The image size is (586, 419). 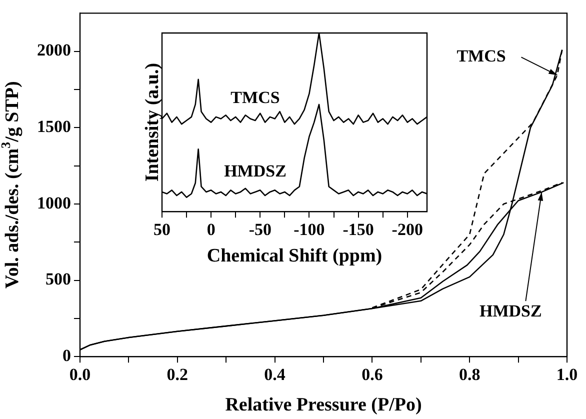 I want to click on x-tick-label: 0.0, so click(x=80, y=374).